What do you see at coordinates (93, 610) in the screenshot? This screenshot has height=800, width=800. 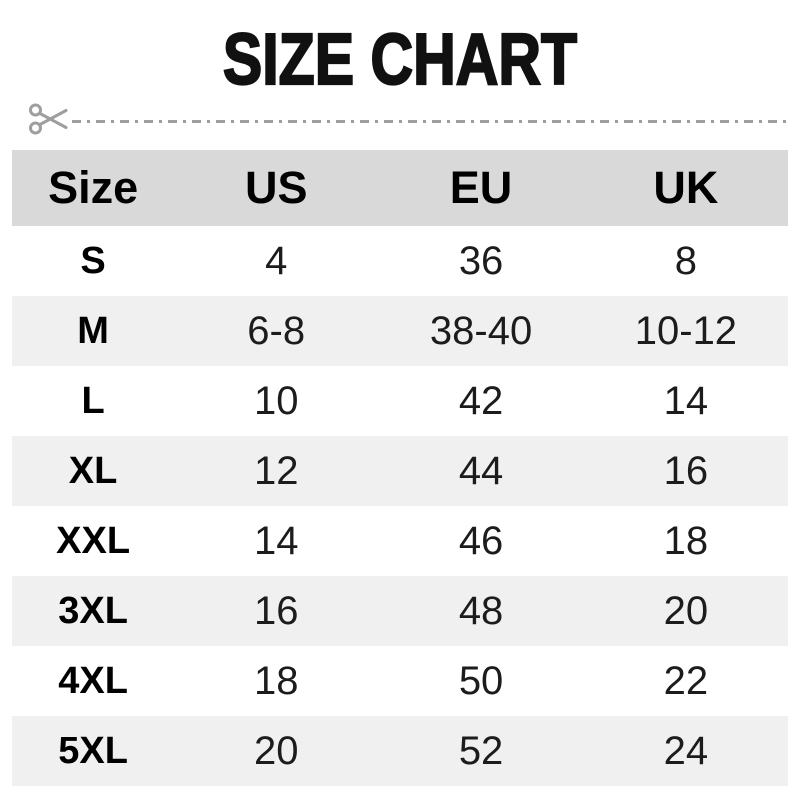 I see `size-cell: 3XL` at bounding box center [93, 610].